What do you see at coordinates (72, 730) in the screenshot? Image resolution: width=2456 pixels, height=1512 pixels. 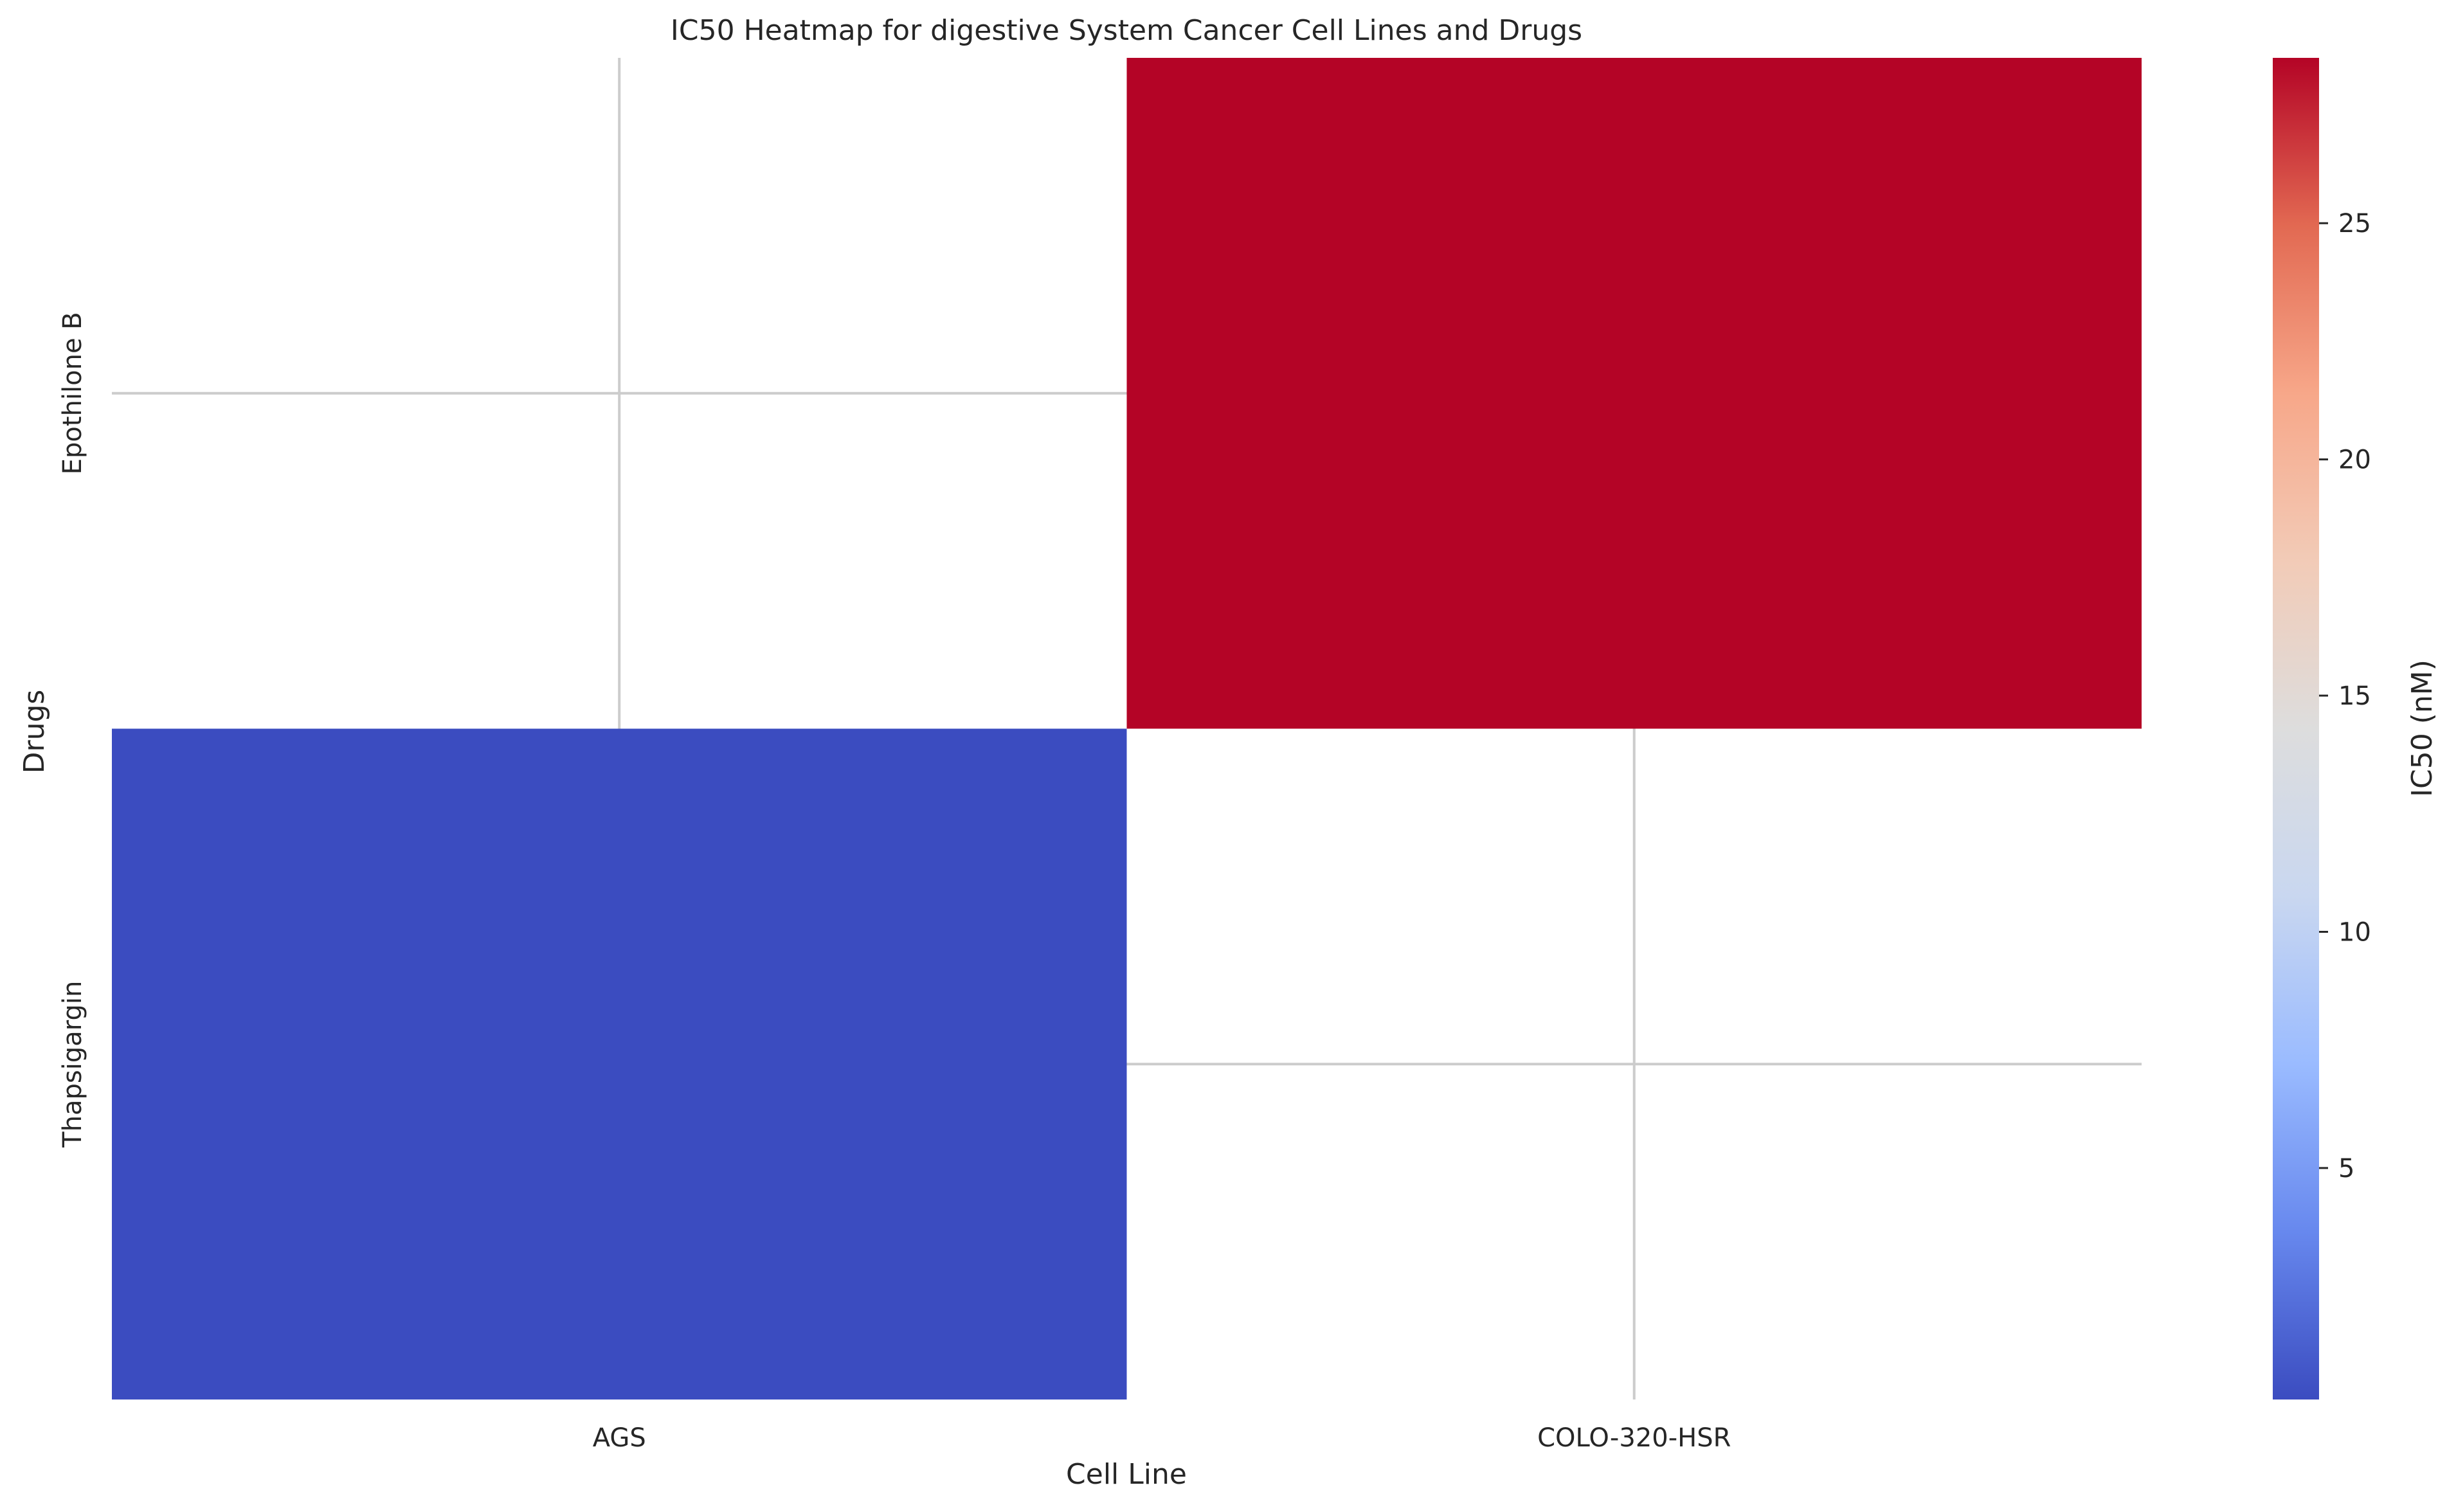 I see `y-tick-labels: Epothilone B Thapsigargin` at bounding box center [72, 730].